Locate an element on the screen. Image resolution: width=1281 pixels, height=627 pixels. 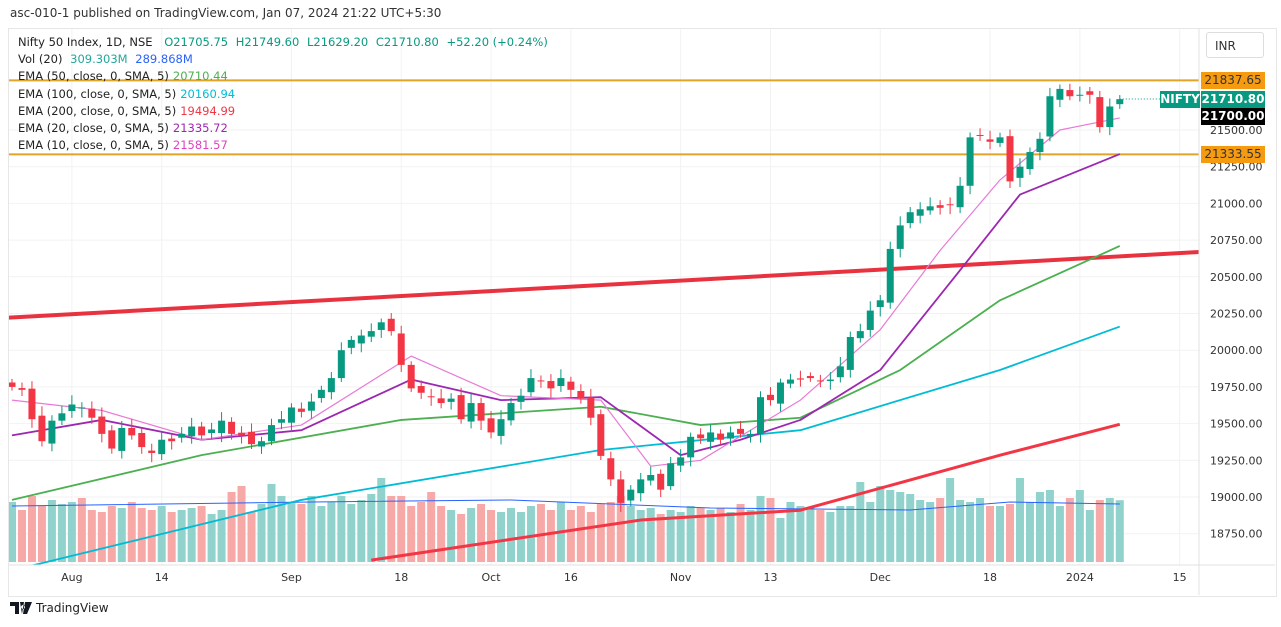
footer-brand: TradingView is located at coordinates (59, 608).